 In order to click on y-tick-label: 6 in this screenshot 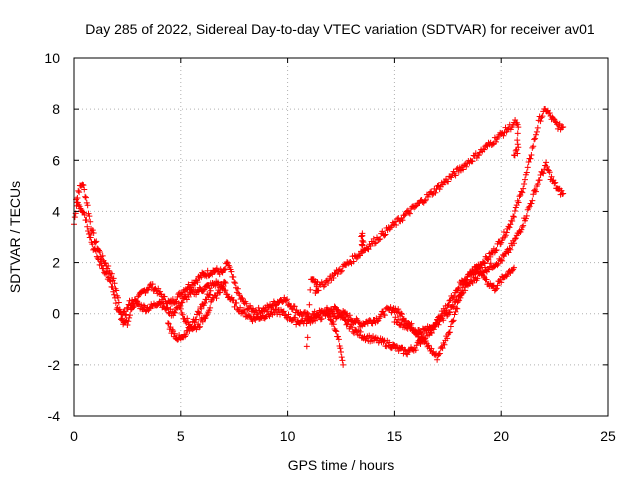, I will do `click(56, 160)`.